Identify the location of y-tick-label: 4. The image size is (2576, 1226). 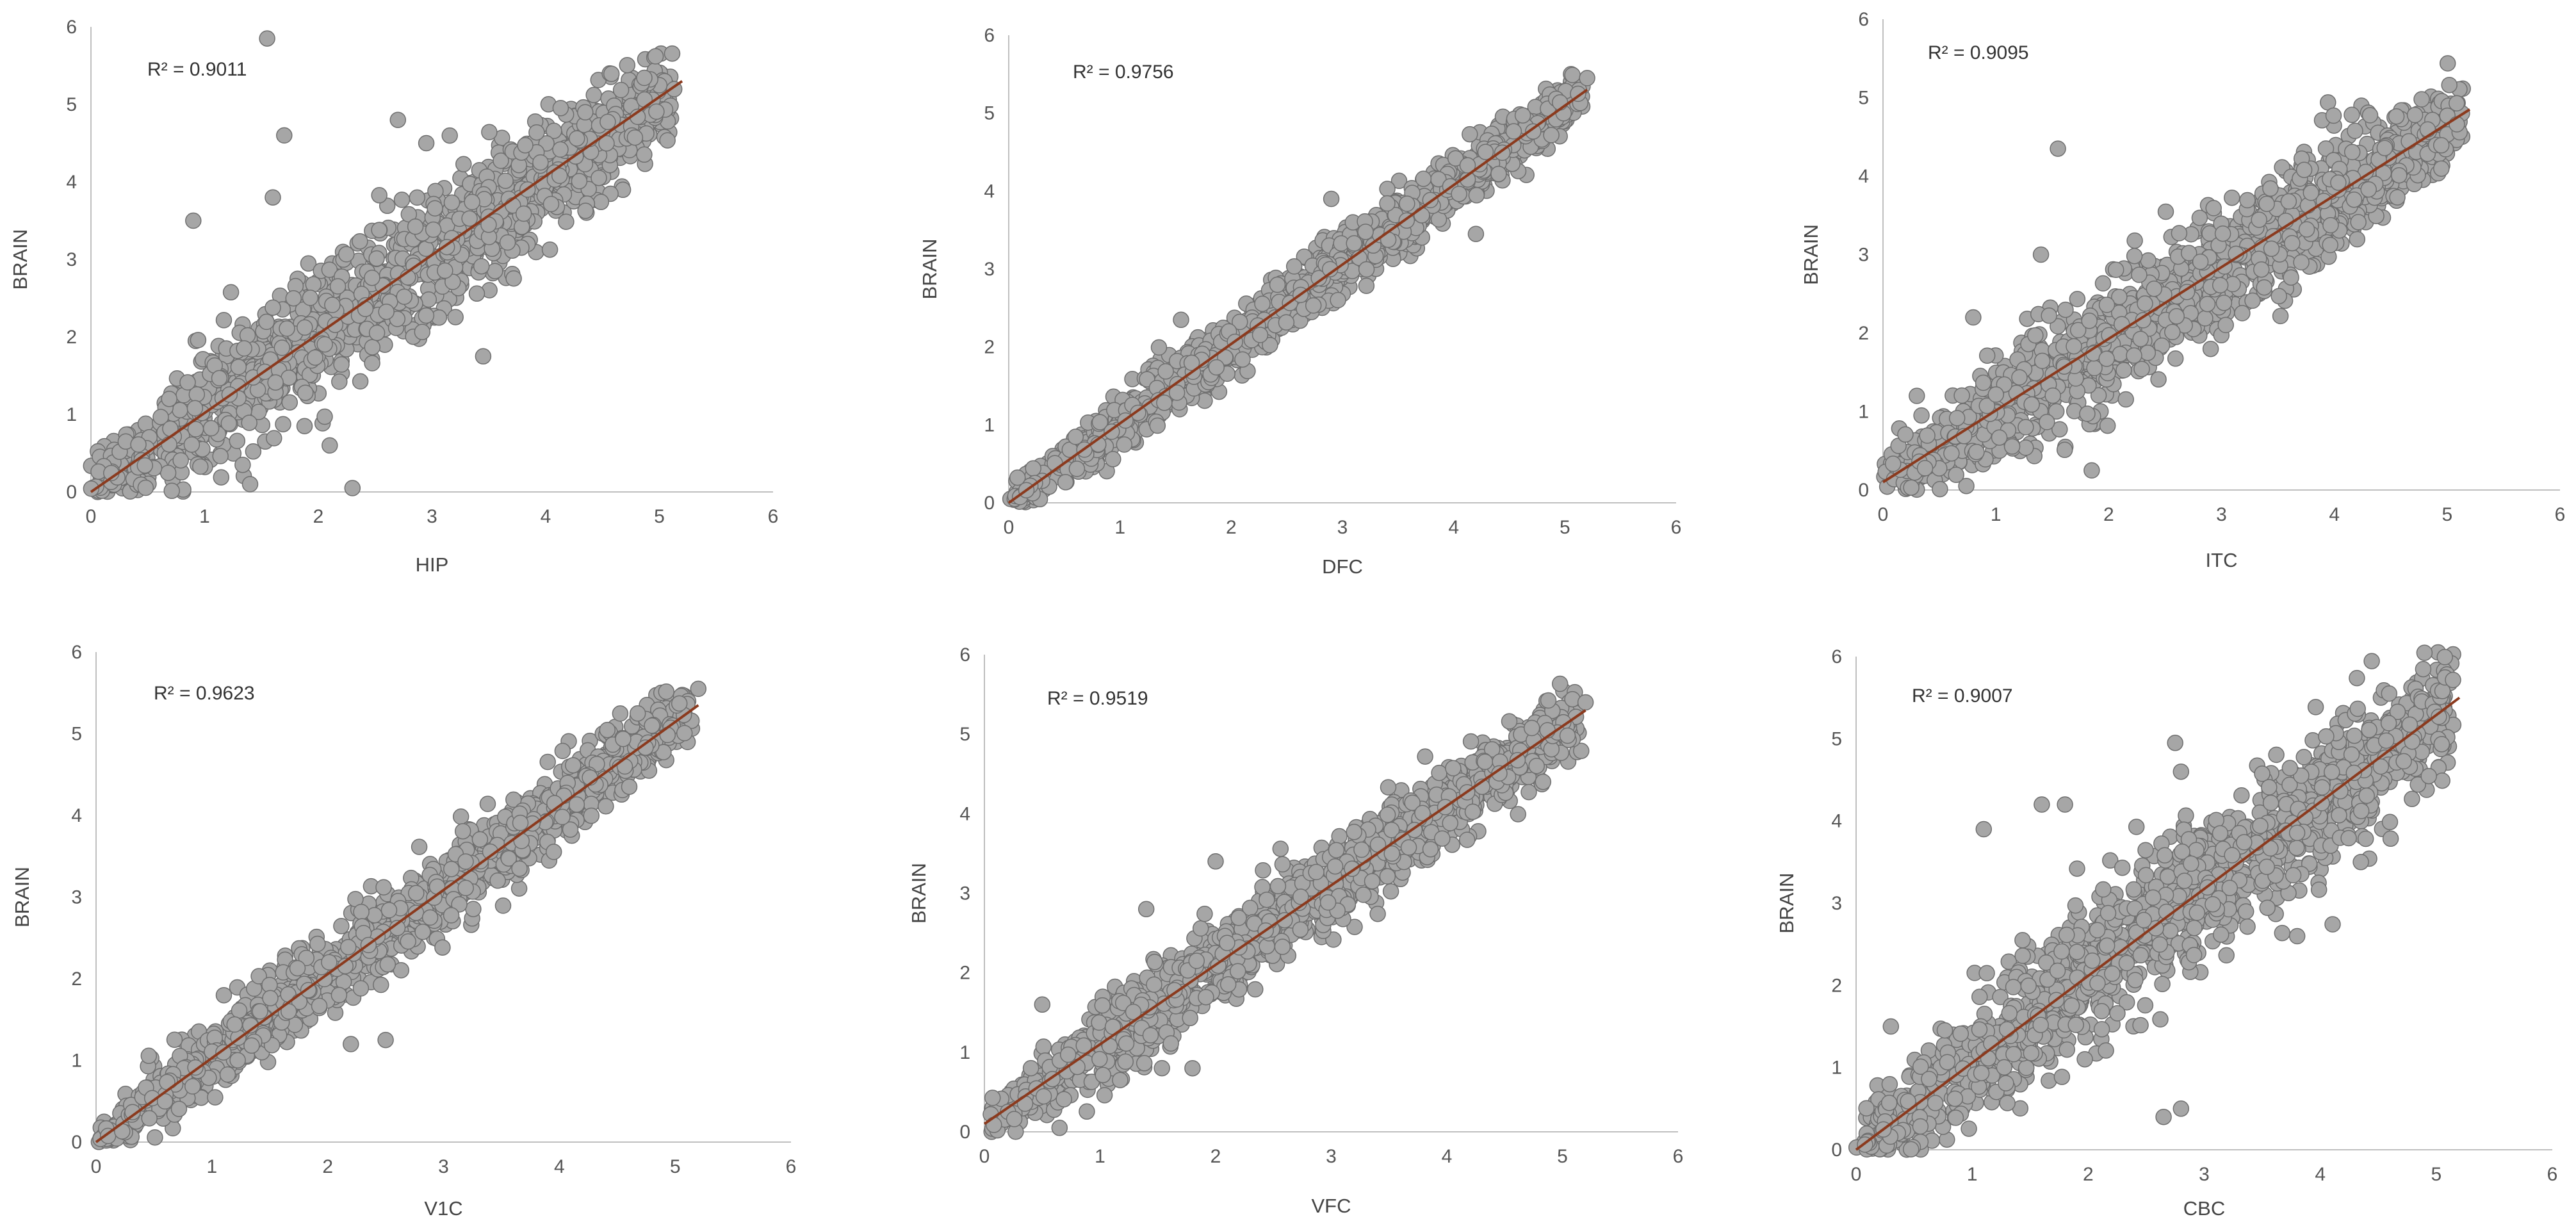
(76, 815).